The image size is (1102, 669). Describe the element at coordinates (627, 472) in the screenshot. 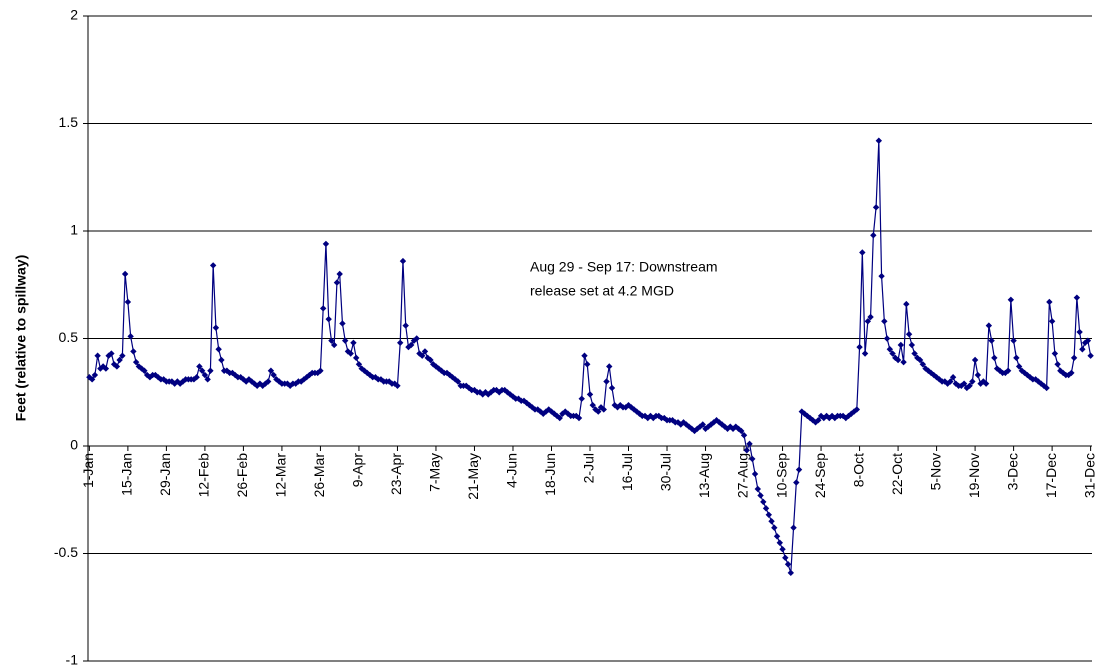

I see `x-tick-label: 16-Jul` at that location.